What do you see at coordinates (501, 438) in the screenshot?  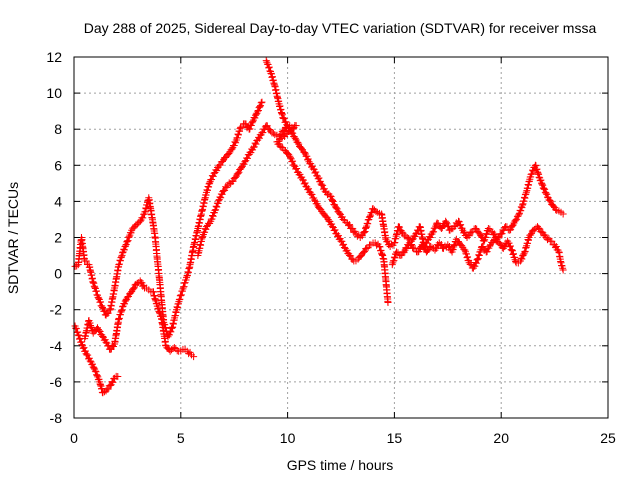 I see `x-tick-label: 20` at bounding box center [501, 438].